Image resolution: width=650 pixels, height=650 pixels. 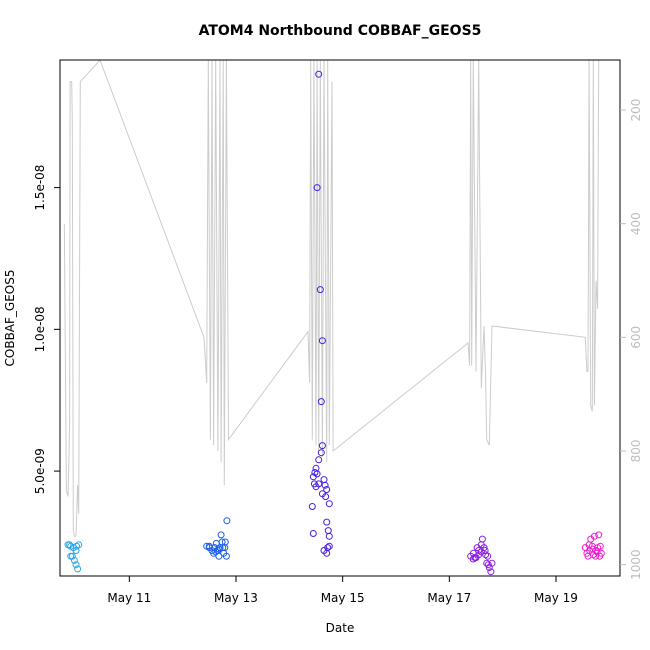 What do you see at coordinates (10, 318) in the screenshot?
I see `y-axis-label: COBBAF_GEOS5` at bounding box center [10, 318].